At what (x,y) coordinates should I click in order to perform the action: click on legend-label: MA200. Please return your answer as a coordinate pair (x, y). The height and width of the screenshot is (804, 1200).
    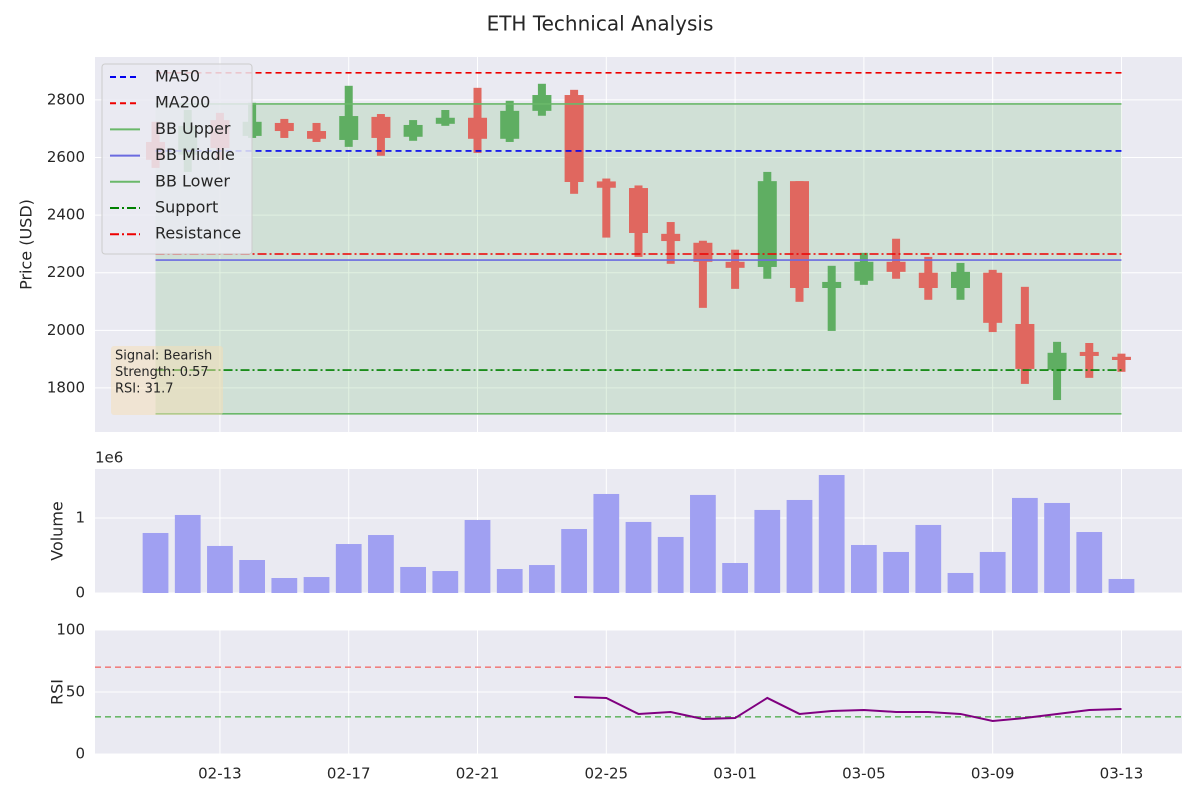
    Looking at the image, I should click on (182, 102).